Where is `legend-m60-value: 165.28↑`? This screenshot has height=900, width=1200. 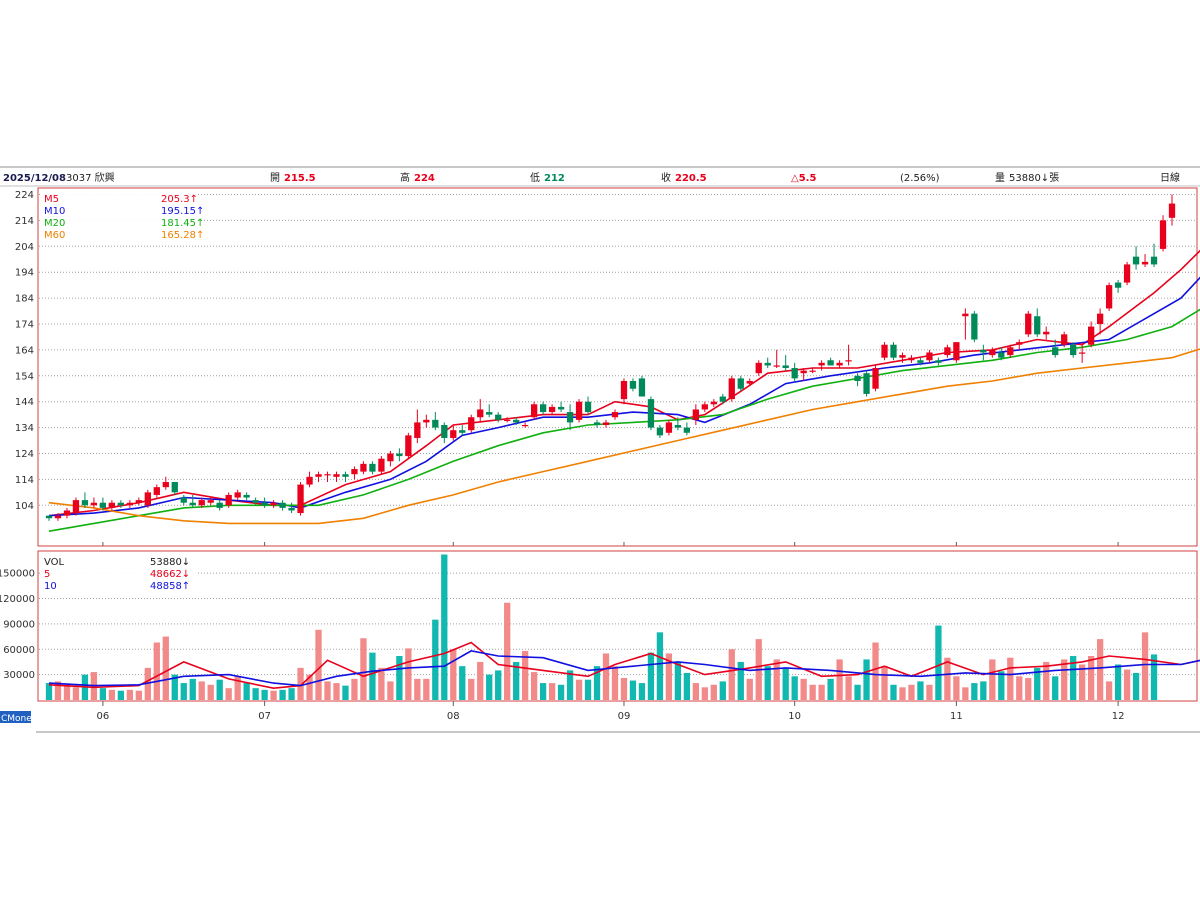 legend-m60-value: 165.28↑ is located at coordinates (182, 235).